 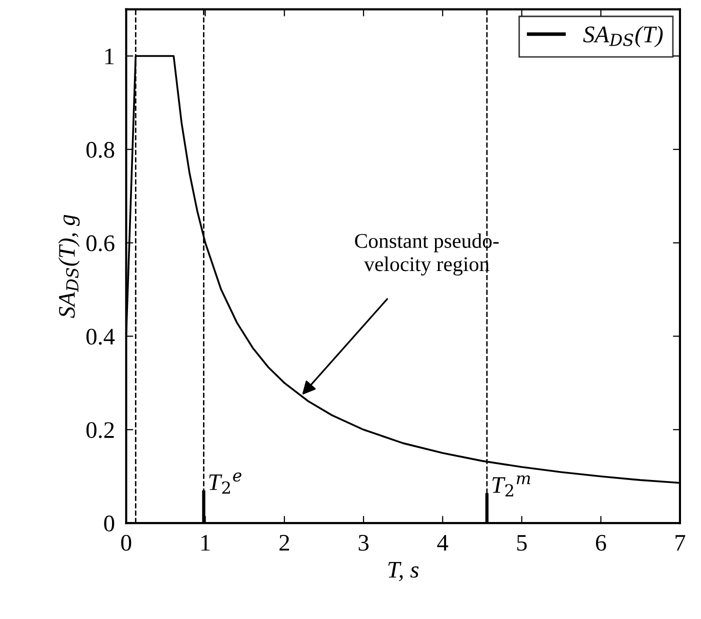 I want to click on y-tick-label: 0.4, so click(x=100, y=336).